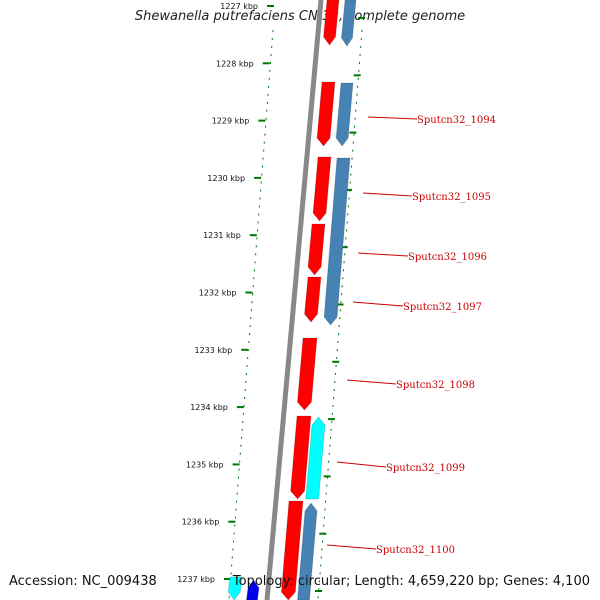 This screenshot has height=600, width=600. What do you see at coordinates (442, 307) in the screenshot?
I see `gene-label: Sputcn32_1097` at bounding box center [442, 307].